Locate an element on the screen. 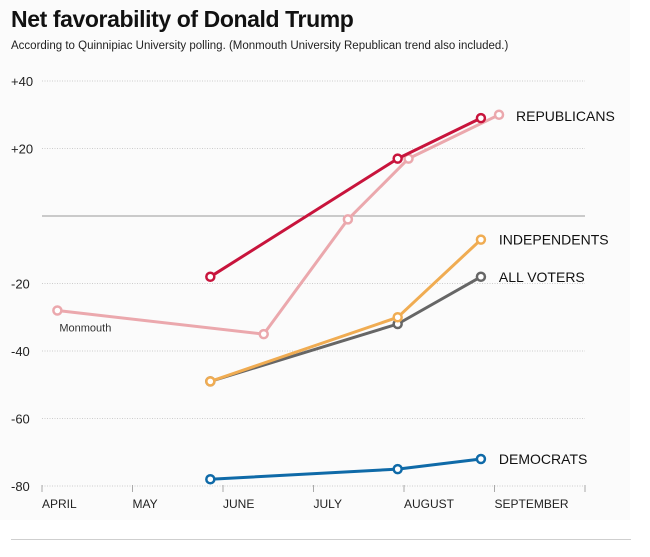  y-tick-label: +40 is located at coordinates (22, 81).